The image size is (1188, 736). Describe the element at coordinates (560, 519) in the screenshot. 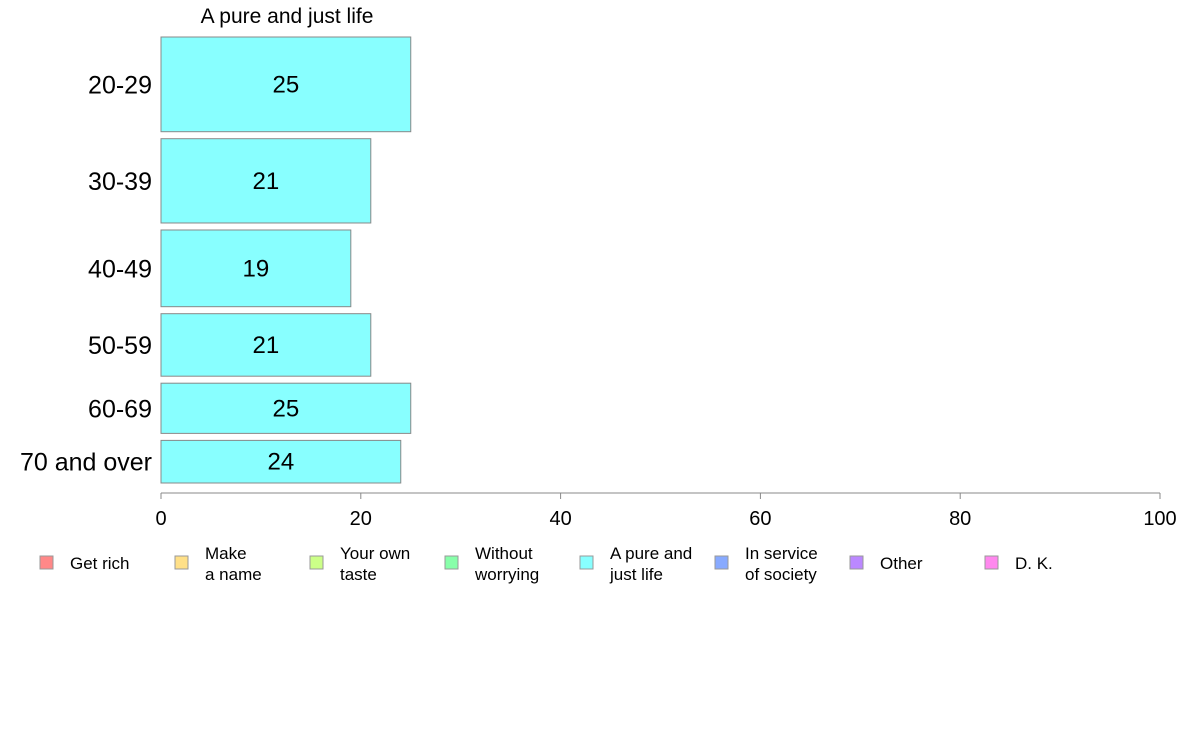

I see `x-tick-label: 40` at that location.